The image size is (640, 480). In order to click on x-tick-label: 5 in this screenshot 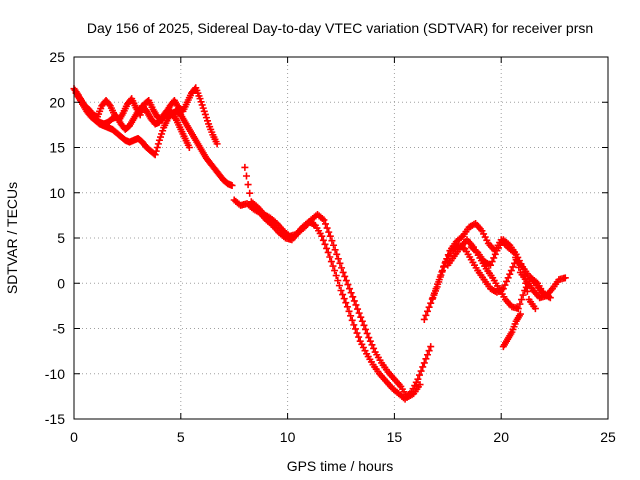, I will do `click(181, 437)`.